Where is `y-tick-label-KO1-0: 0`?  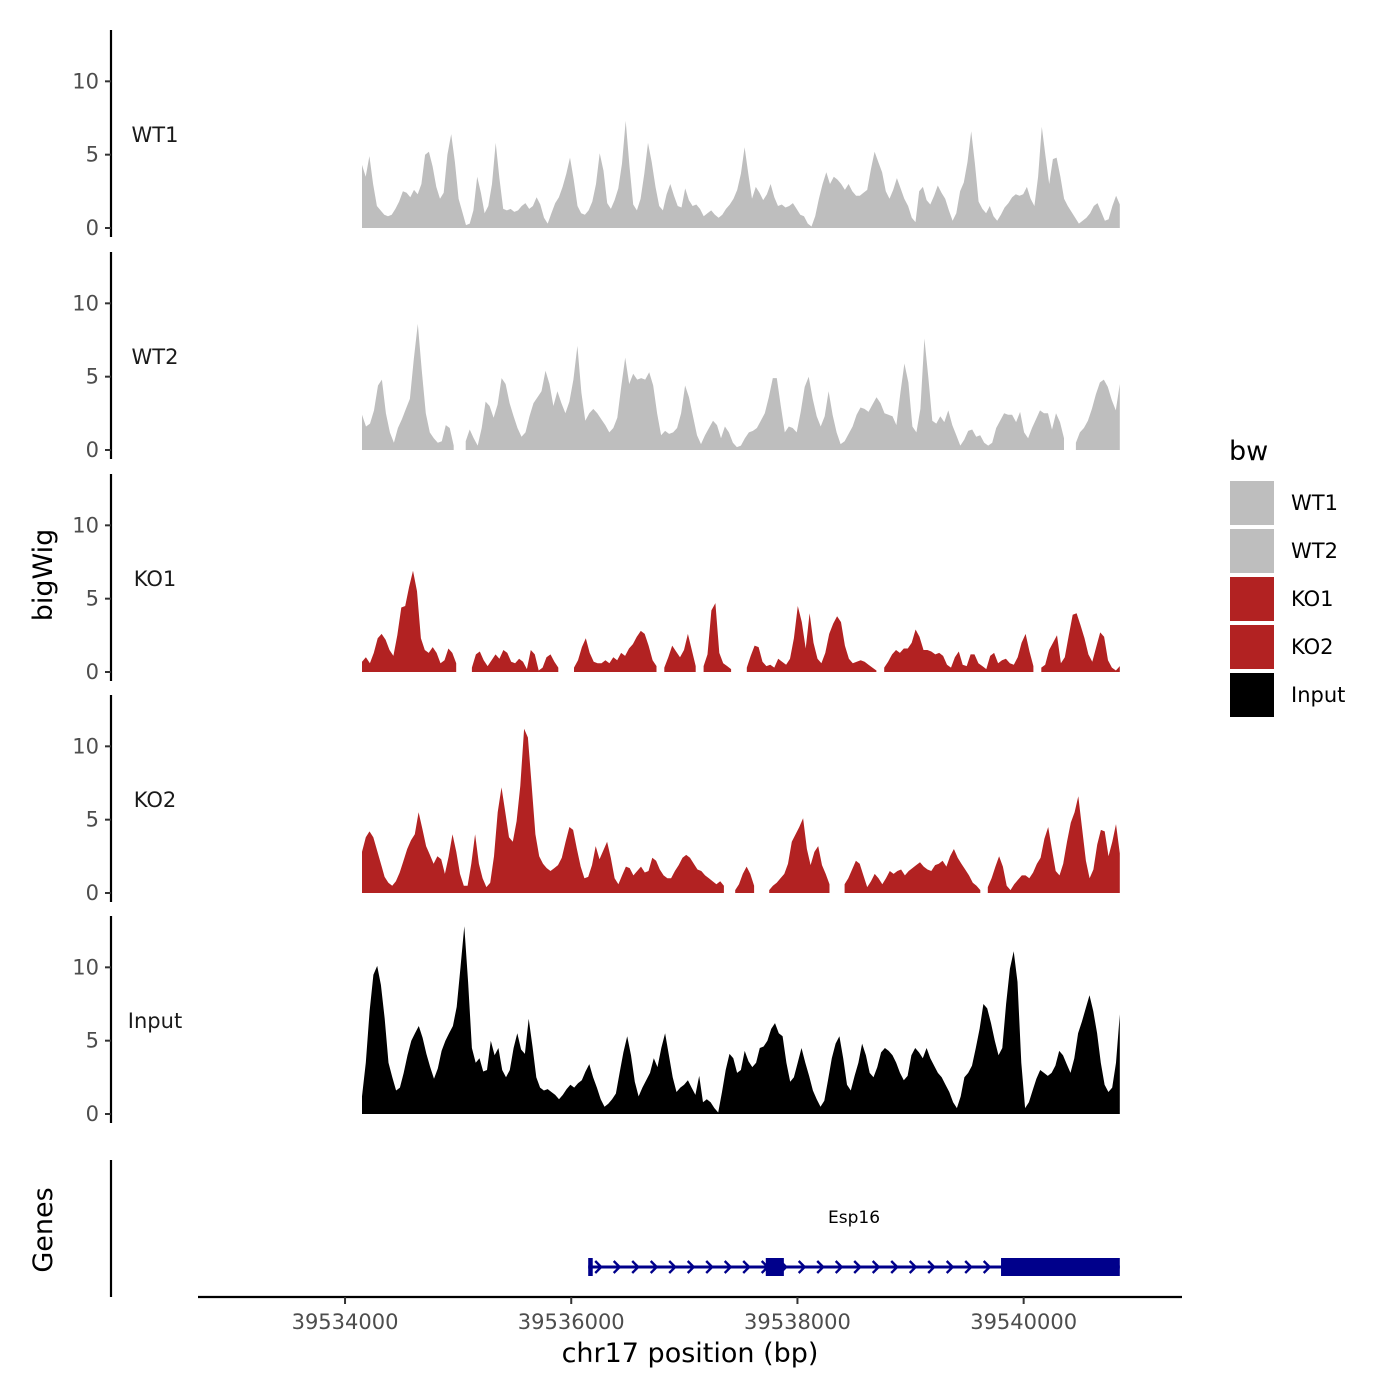
y-tick-label-KO1-0: 0 is located at coordinates (92, 672).